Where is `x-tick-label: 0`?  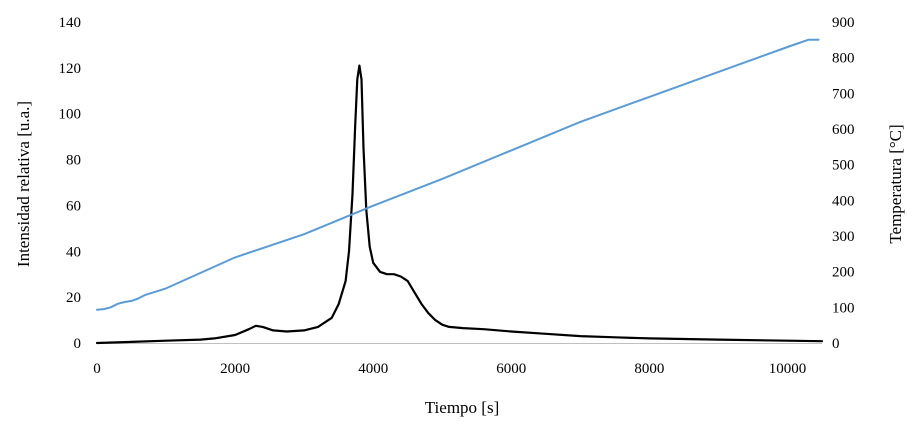 x-tick-label: 0 is located at coordinates (97, 369).